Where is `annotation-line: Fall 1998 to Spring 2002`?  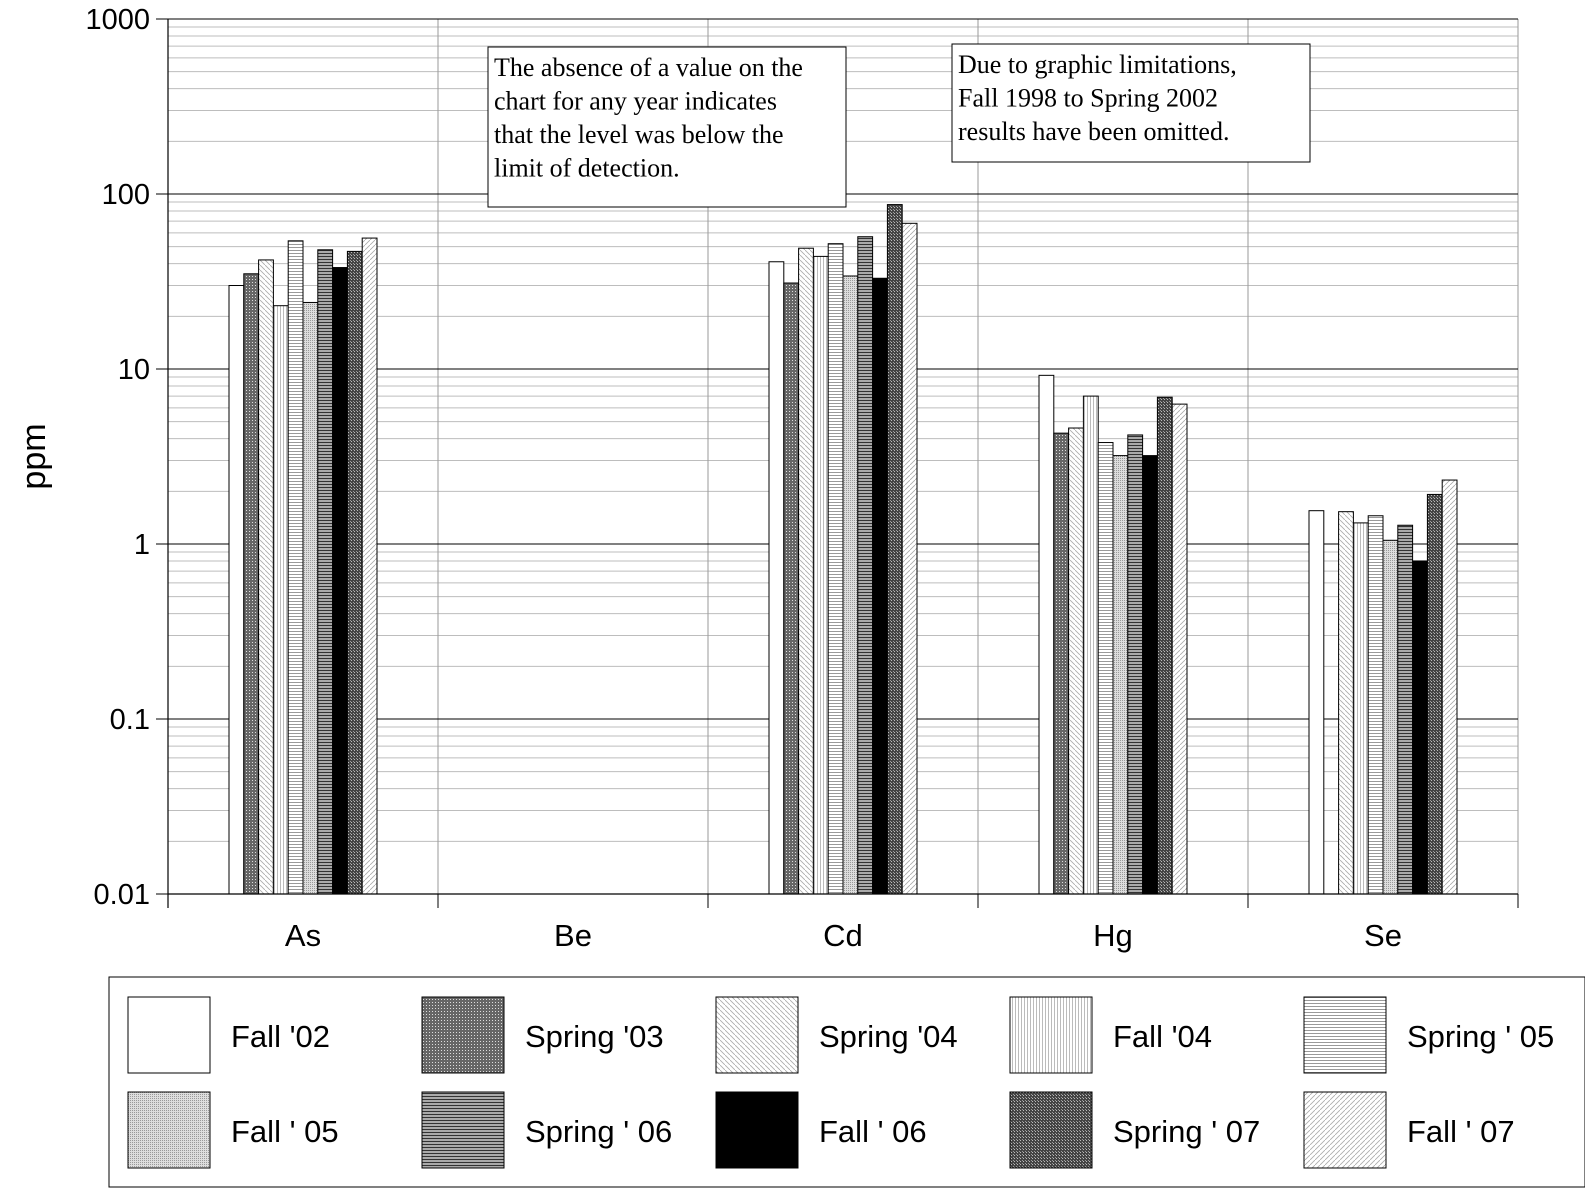
annotation-line: Fall 1998 to Spring 2002 is located at coordinates (1088, 98).